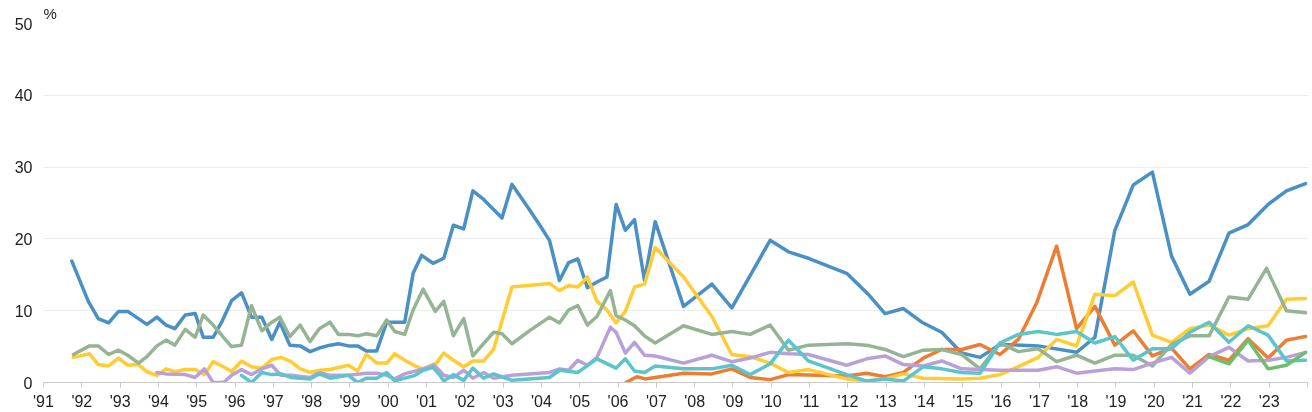 Image resolution: width=1312 pixels, height=412 pixels. Describe the element at coordinates (235, 401) in the screenshot. I see `x-tick-label: '96` at that location.